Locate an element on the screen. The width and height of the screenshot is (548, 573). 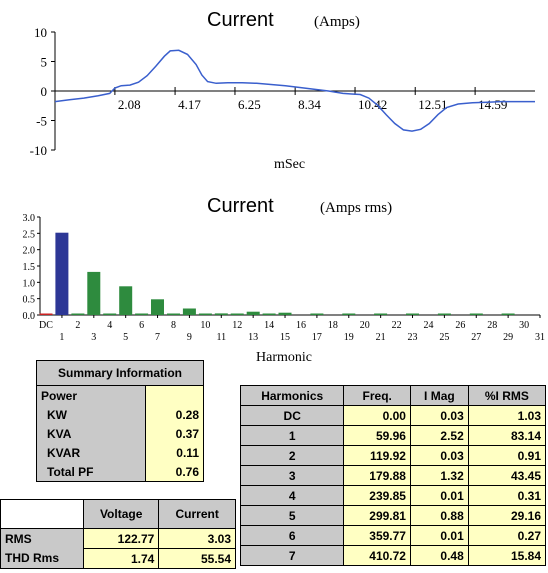
bar-y-tick-label: 0.0 is located at coordinates (29, 316).